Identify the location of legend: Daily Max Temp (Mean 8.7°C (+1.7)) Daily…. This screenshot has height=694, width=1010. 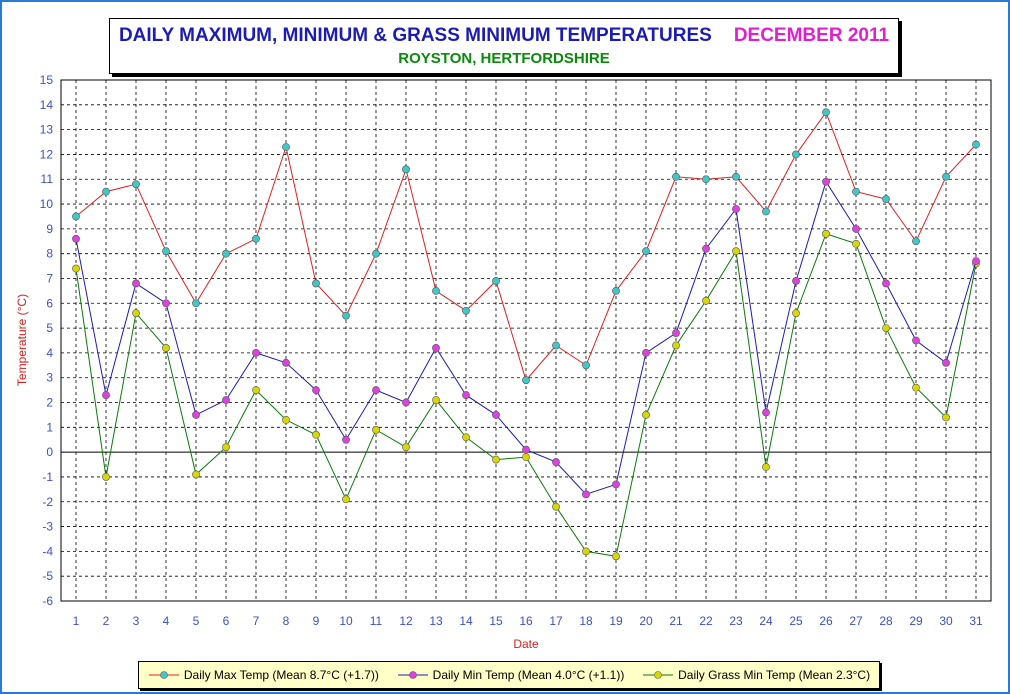
(509, 675).